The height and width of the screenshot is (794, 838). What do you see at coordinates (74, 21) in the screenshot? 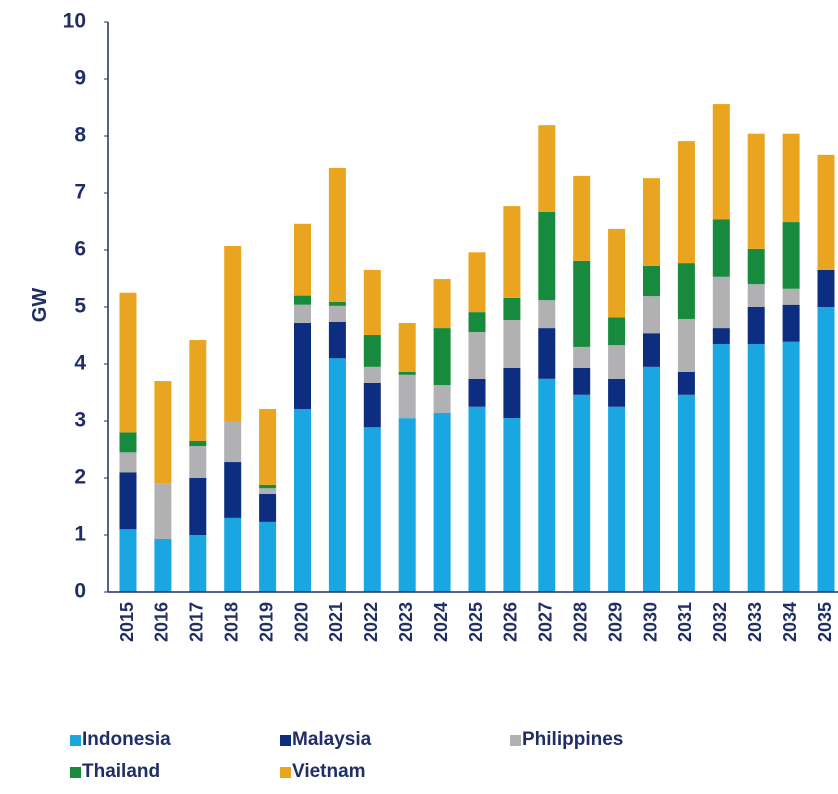
I see `y-tick-label: 10` at bounding box center [74, 21].